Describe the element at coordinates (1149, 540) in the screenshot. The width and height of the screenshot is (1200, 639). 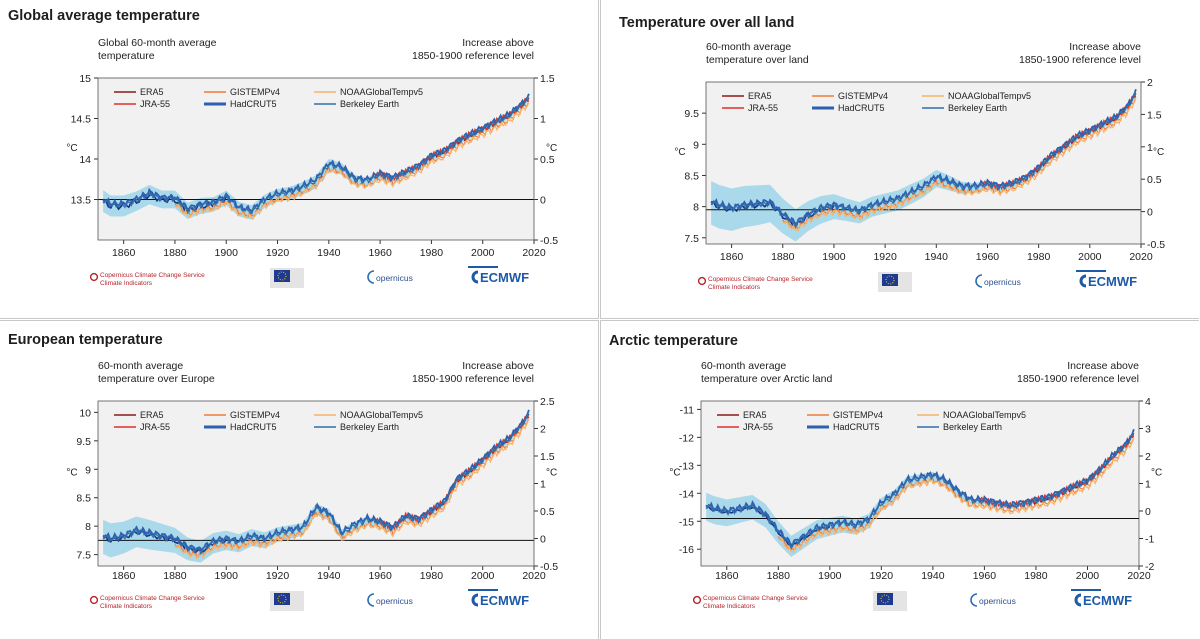
I see `y-right-tick-label: -1` at that location.